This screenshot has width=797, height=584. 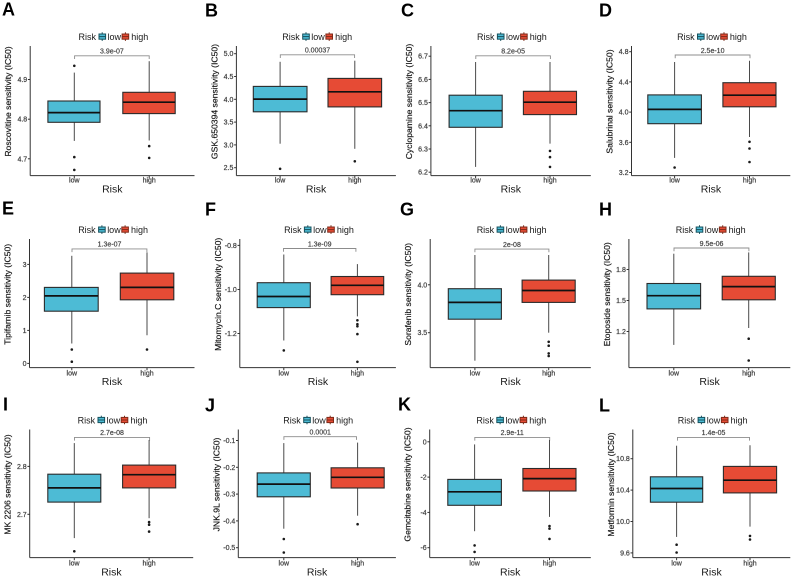 What do you see at coordinates (607, 294) in the screenshot?
I see `svg-text: Etoposide sensitivity (IC50)` at bounding box center [607, 294].